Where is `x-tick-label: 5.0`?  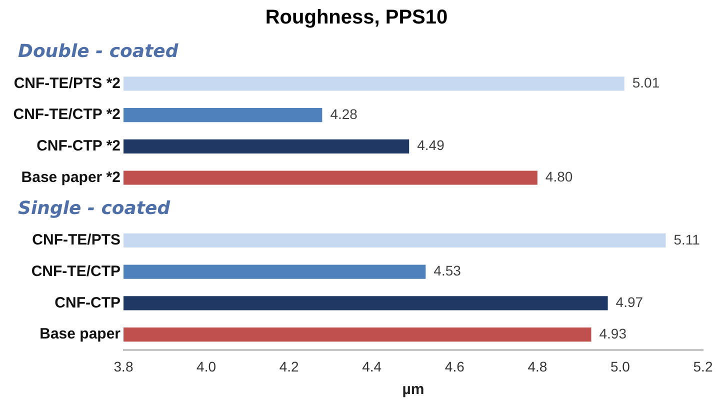 x-tick-label: 5.0 is located at coordinates (620, 366).